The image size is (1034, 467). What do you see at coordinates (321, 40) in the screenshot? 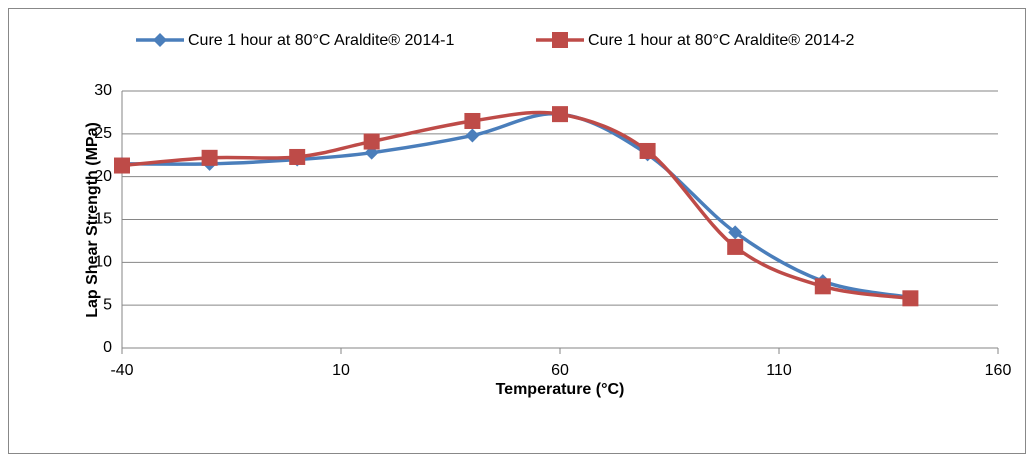
I see `legend-label: Cure 1 hour at 80°C Araldite® 2014-1` at bounding box center [321, 40].